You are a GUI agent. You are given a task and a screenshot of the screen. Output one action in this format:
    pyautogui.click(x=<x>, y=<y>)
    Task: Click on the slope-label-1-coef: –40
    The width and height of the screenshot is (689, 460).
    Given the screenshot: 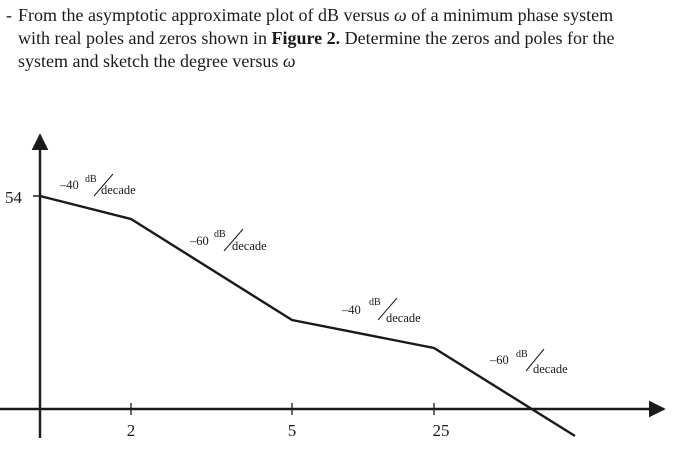 What is the action you would take?
    pyautogui.click(x=69, y=185)
    